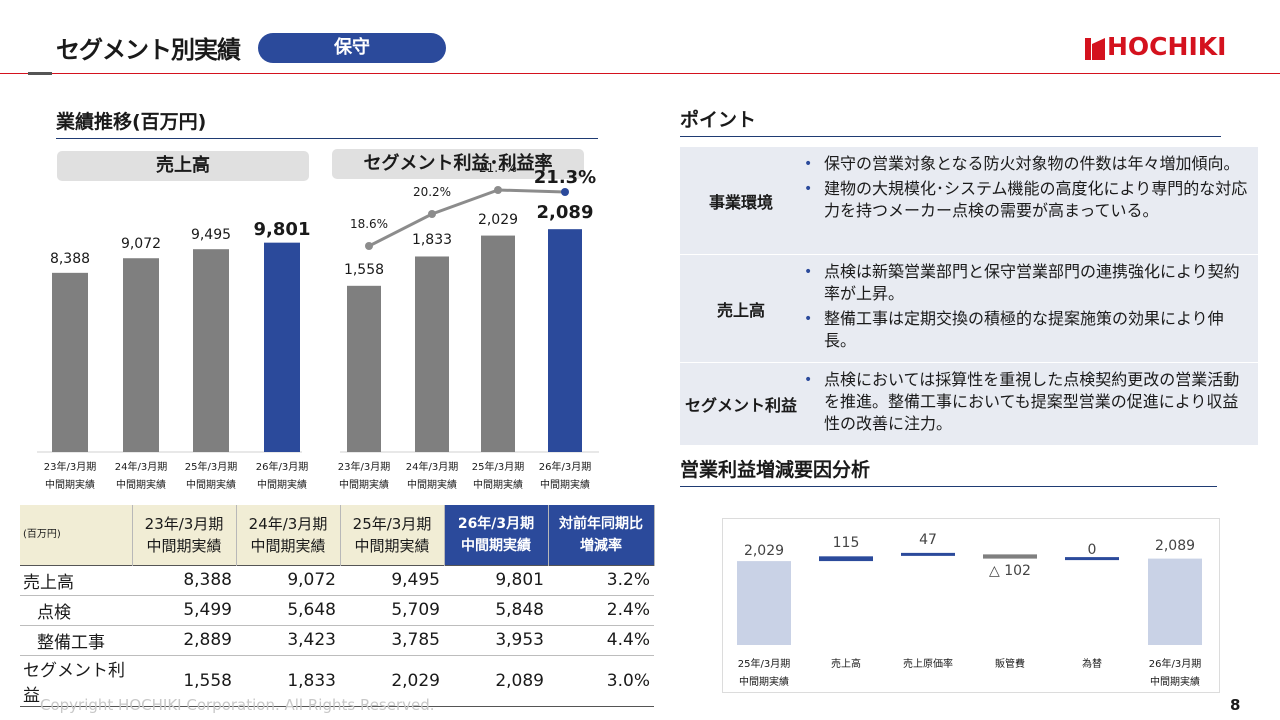  Describe the element at coordinates (846, 543) in the screenshot. I see `waterfall-value: 115` at that location.